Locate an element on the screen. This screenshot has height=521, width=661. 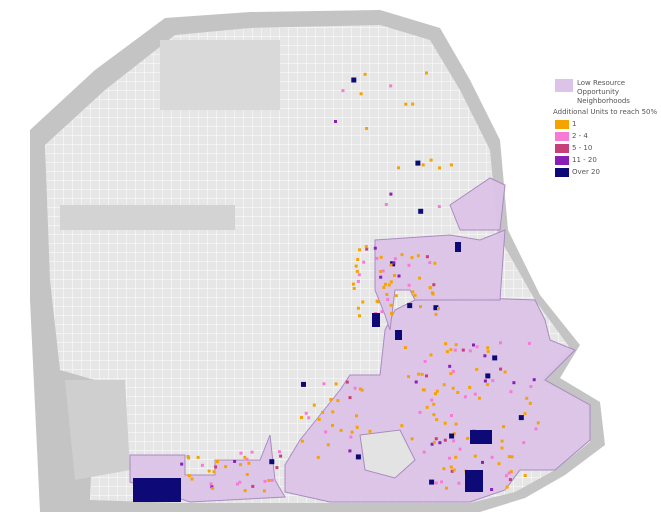
legend-region-label: Low Resource Opportunity Neighborhoods is located at coordinates (603, 92).